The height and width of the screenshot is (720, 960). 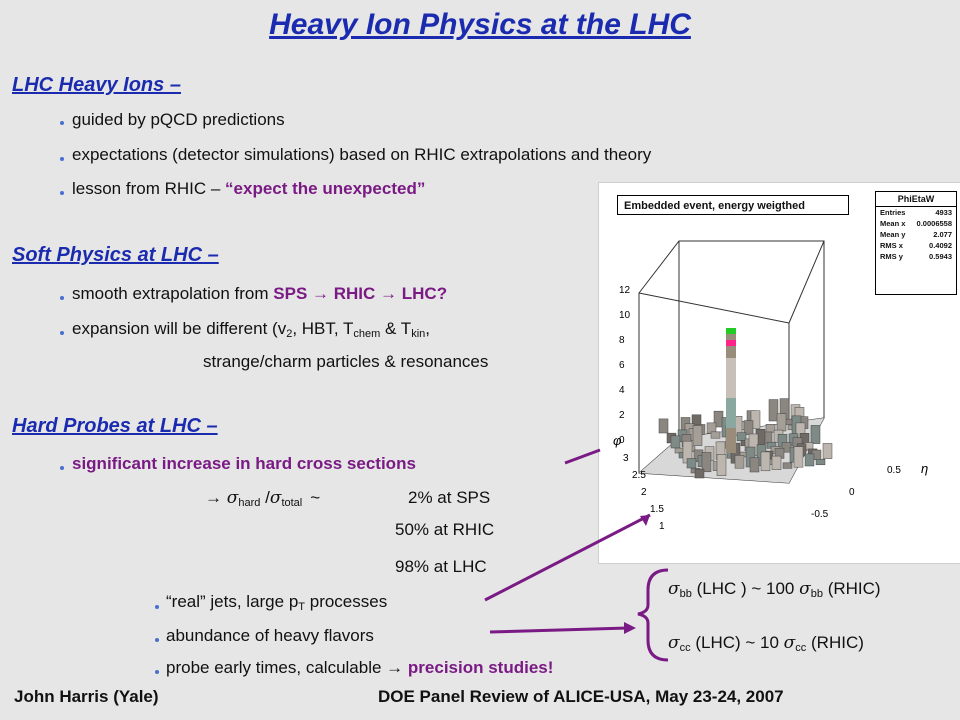 What do you see at coordinates (480, 24) in the screenshot?
I see `slide-title: Heavy Ion Physics at the LHC` at bounding box center [480, 24].